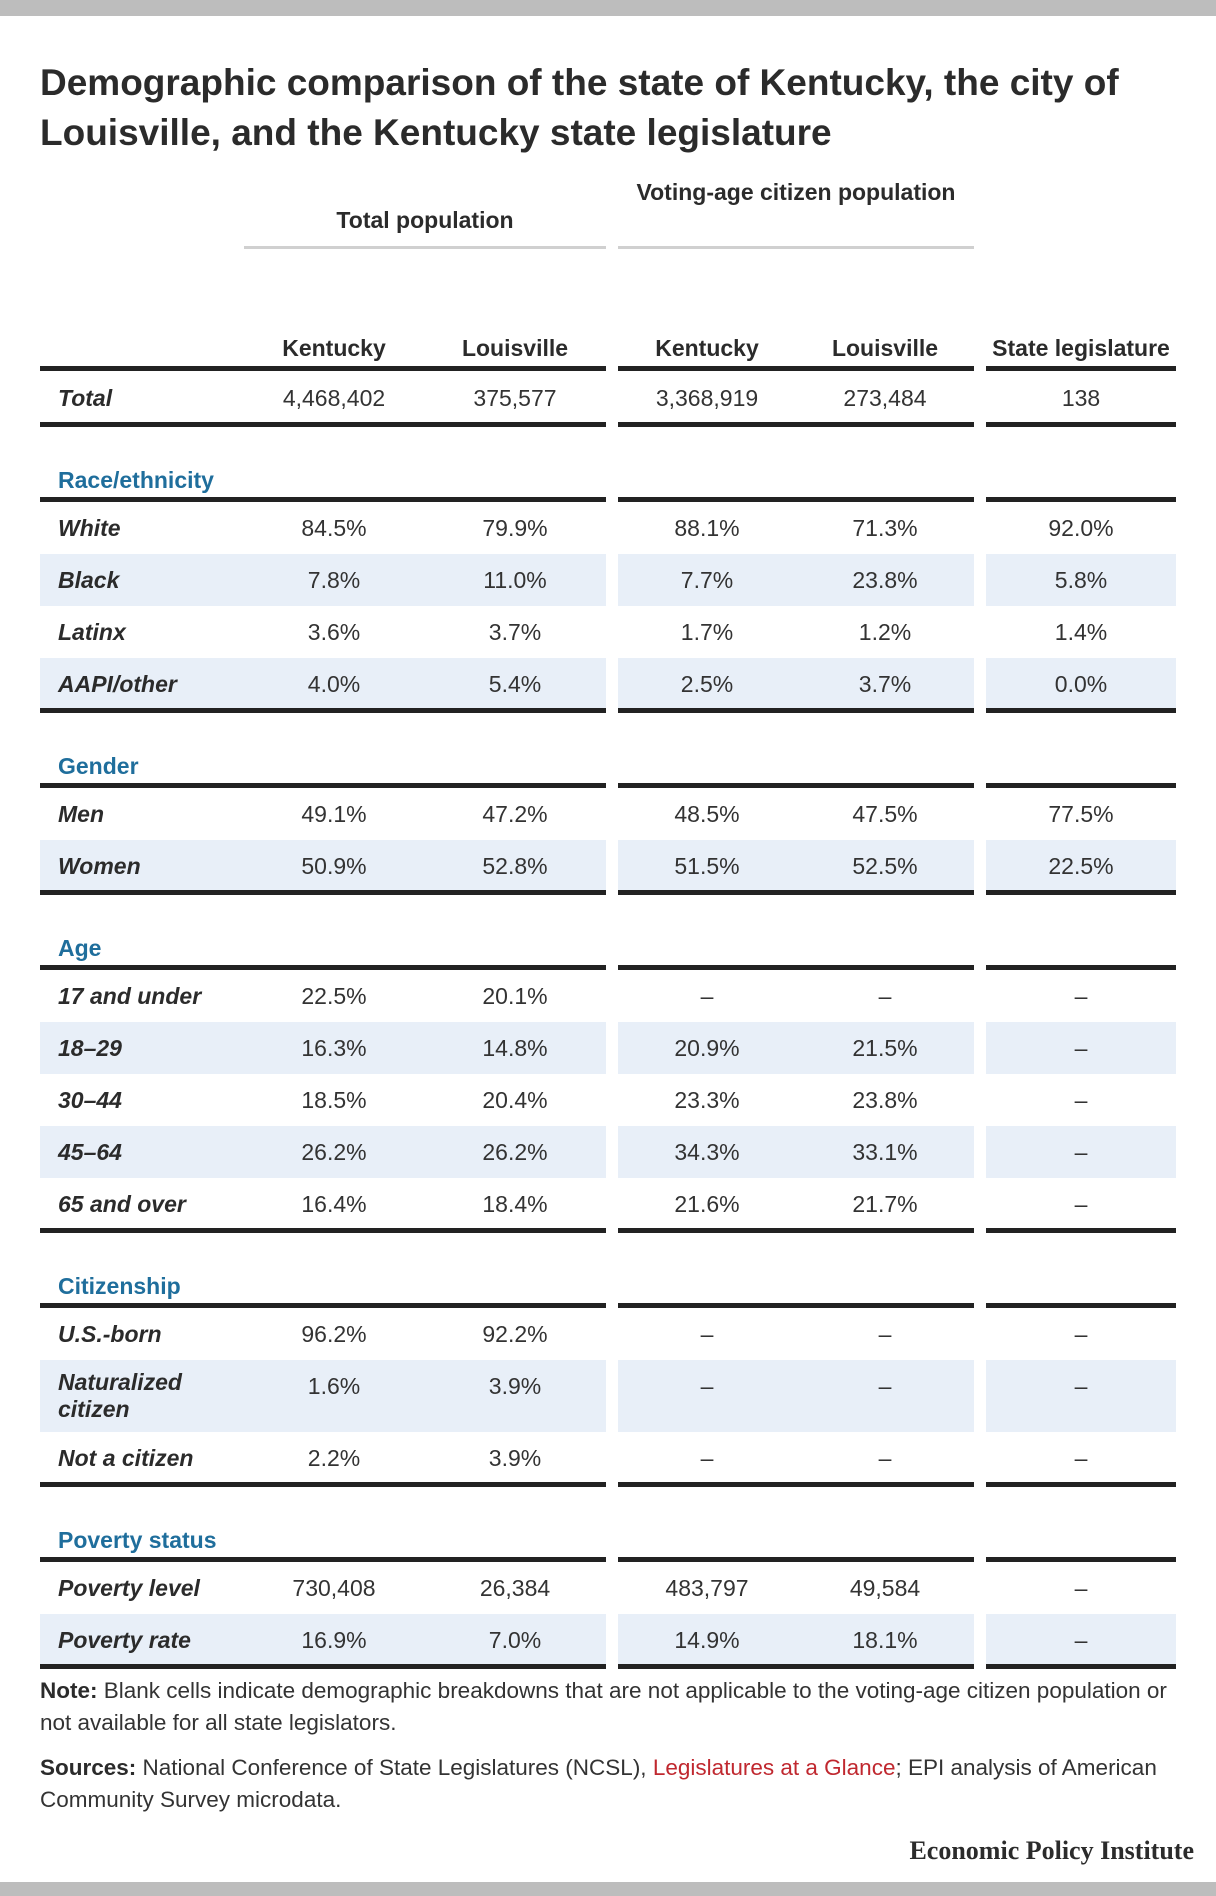 The height and width of the screenshot is (1896, 1216). What do you see at coordinates (334, 866) in the screenshot?
I see `table-cell: 50.9%` at bounding box center [334, 866].